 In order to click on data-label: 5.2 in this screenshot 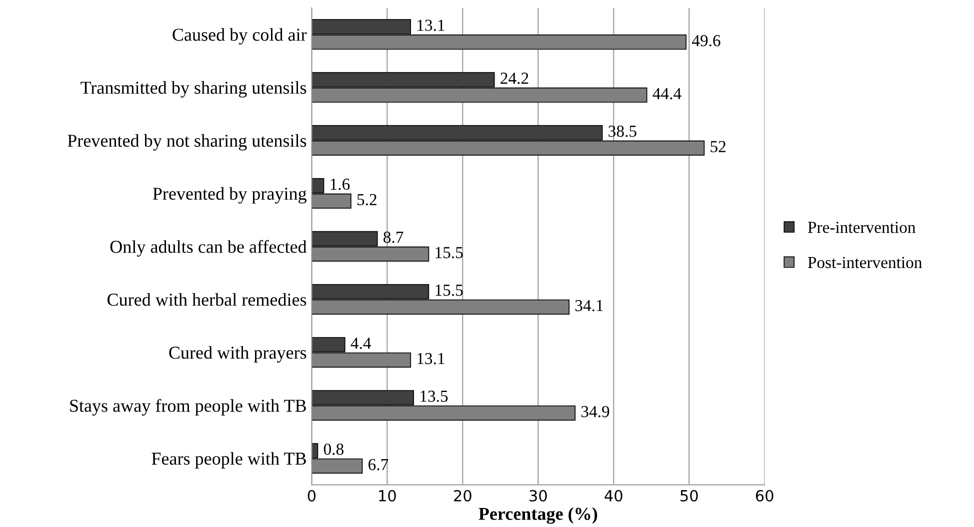, I will do `click(366, 200)`.